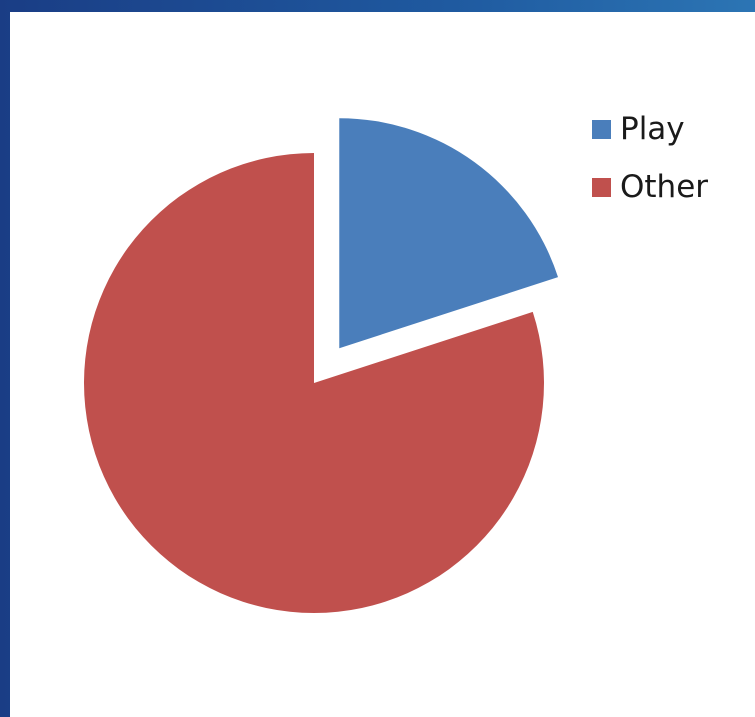 This screenshot has width=755, height=717. I want to click on legend-swatch-other, so click(601, 187).